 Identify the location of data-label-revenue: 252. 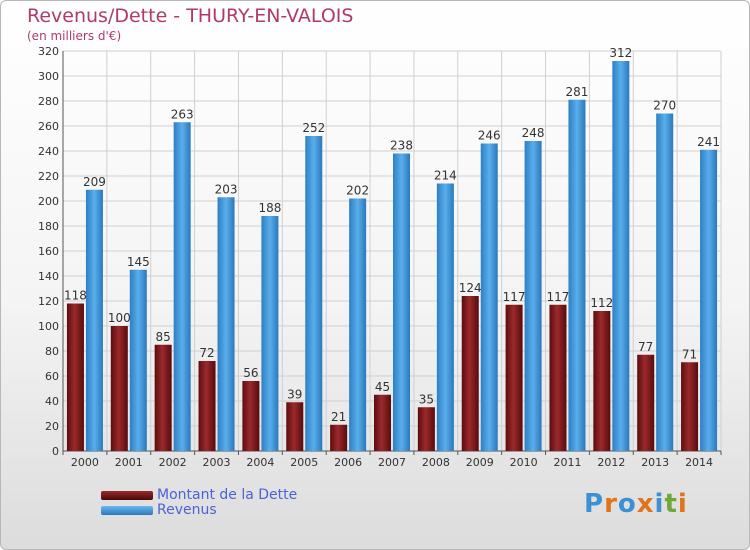
(313, 128).